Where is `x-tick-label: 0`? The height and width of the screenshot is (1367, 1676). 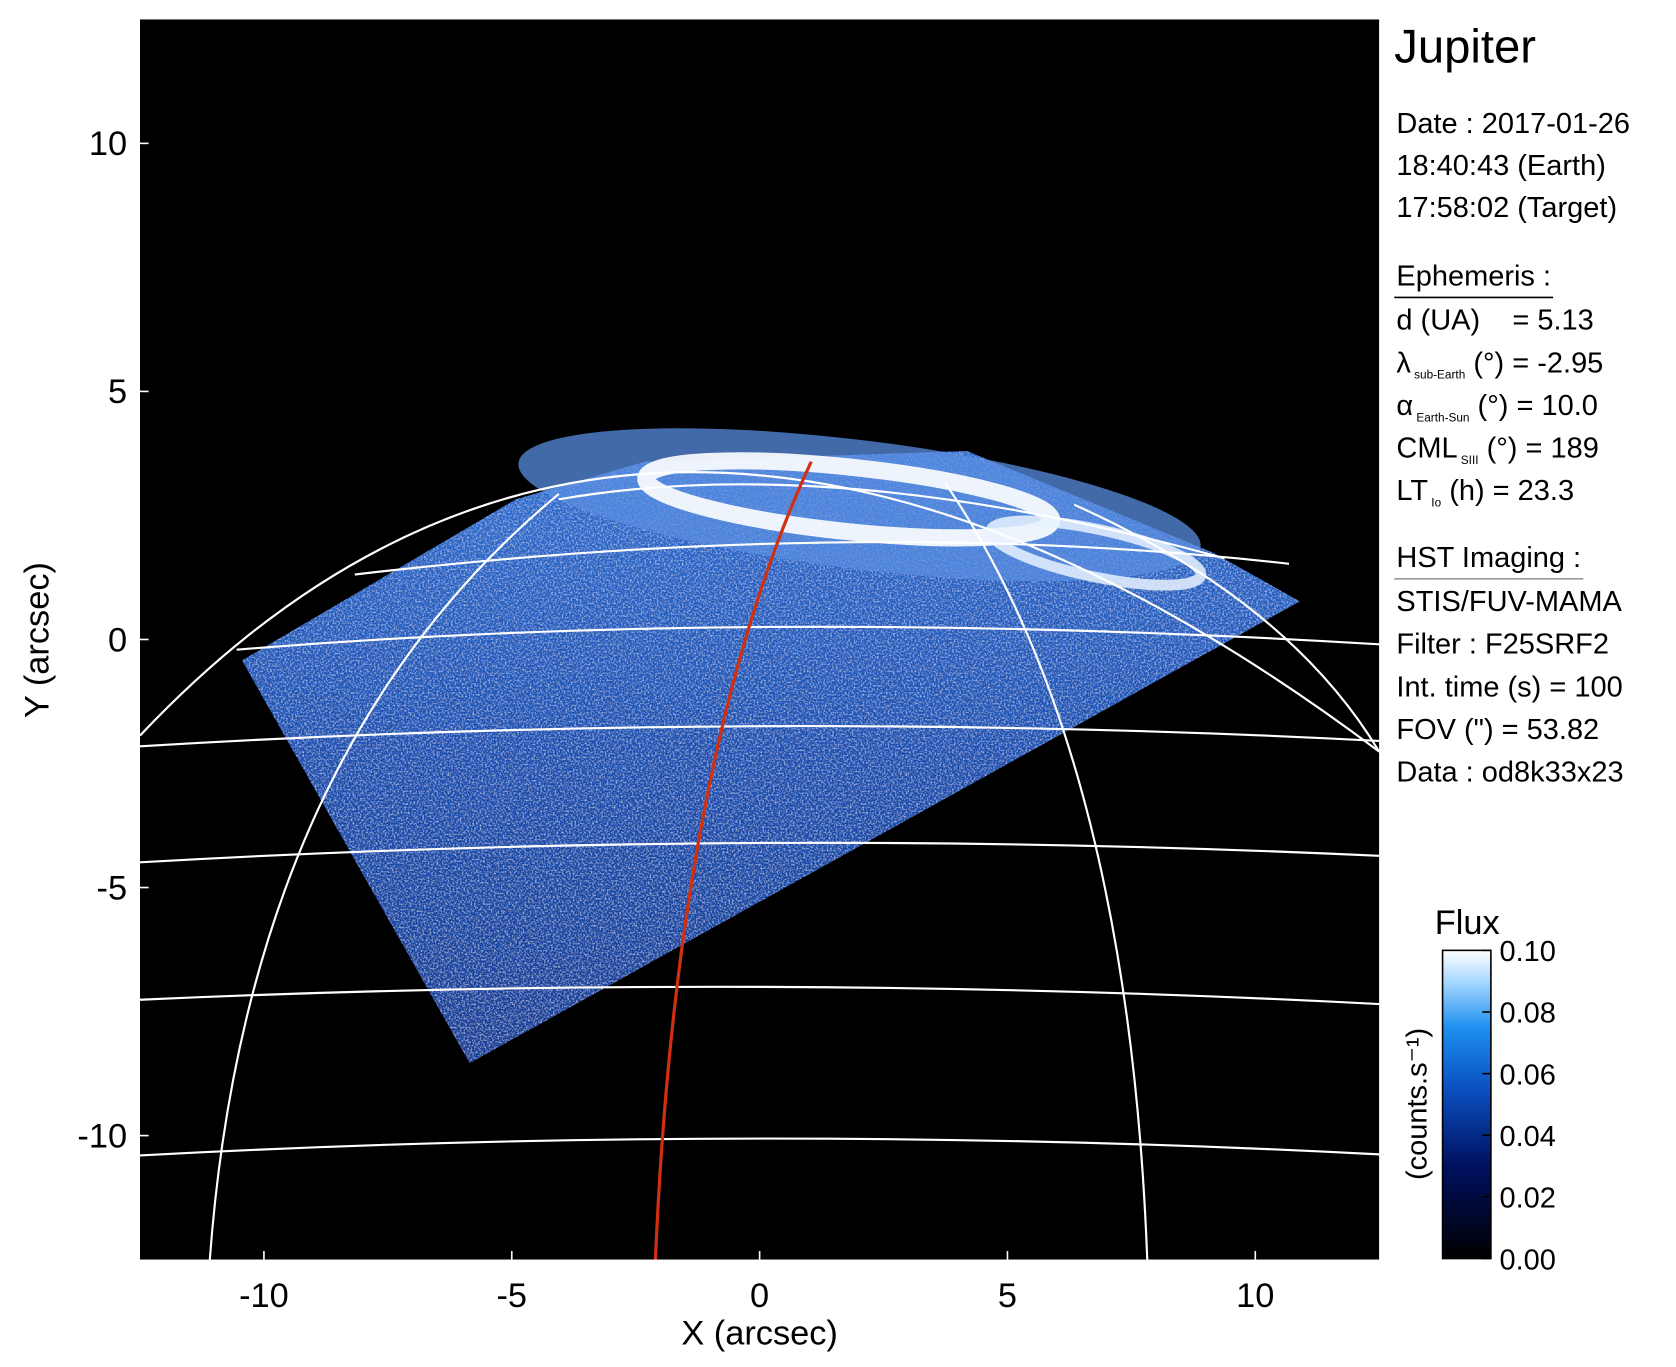 x-tick-label: 0 is located at coordinates (759, 1296).